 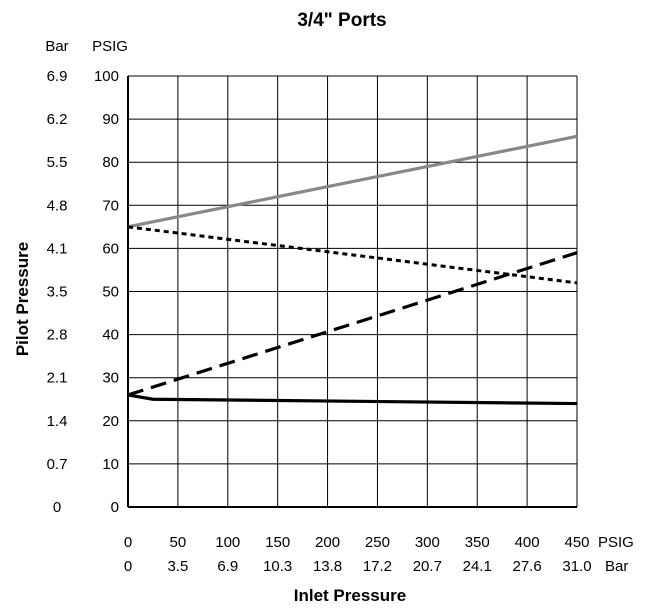 What do you see at coordinates (57, 205) in the screenshot?
I see `y-tick-label-bar: 4.8` at bounding box center [57, 205].